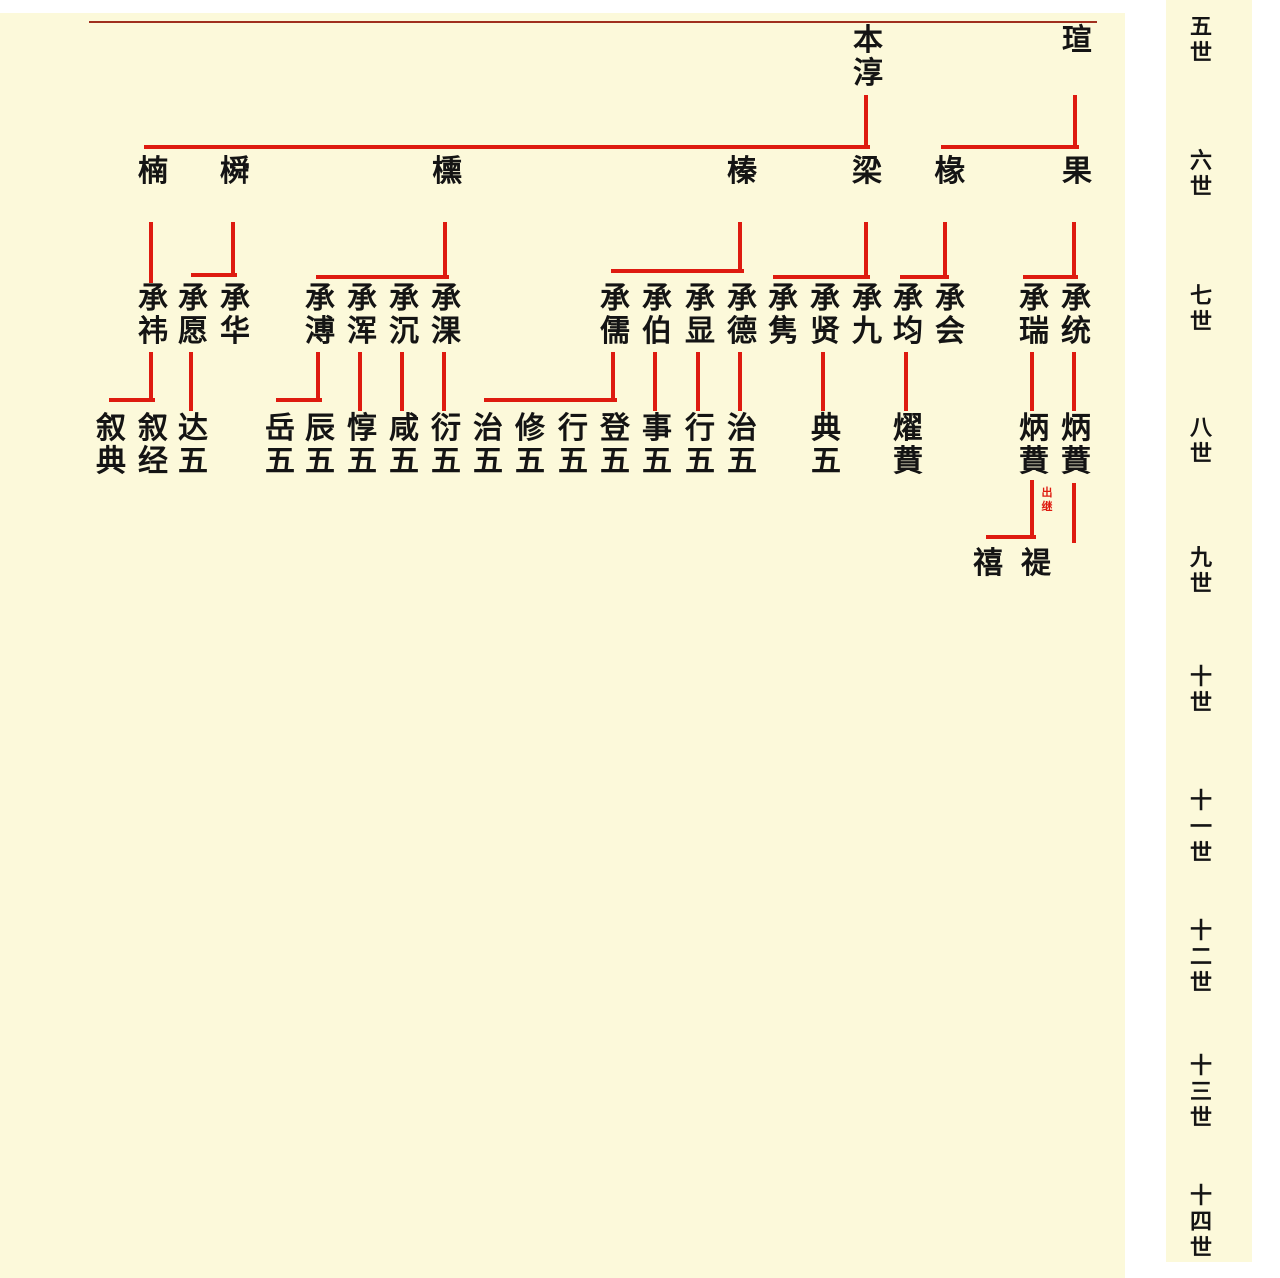  I want to click on person-node: 榛, so click(742, 171).